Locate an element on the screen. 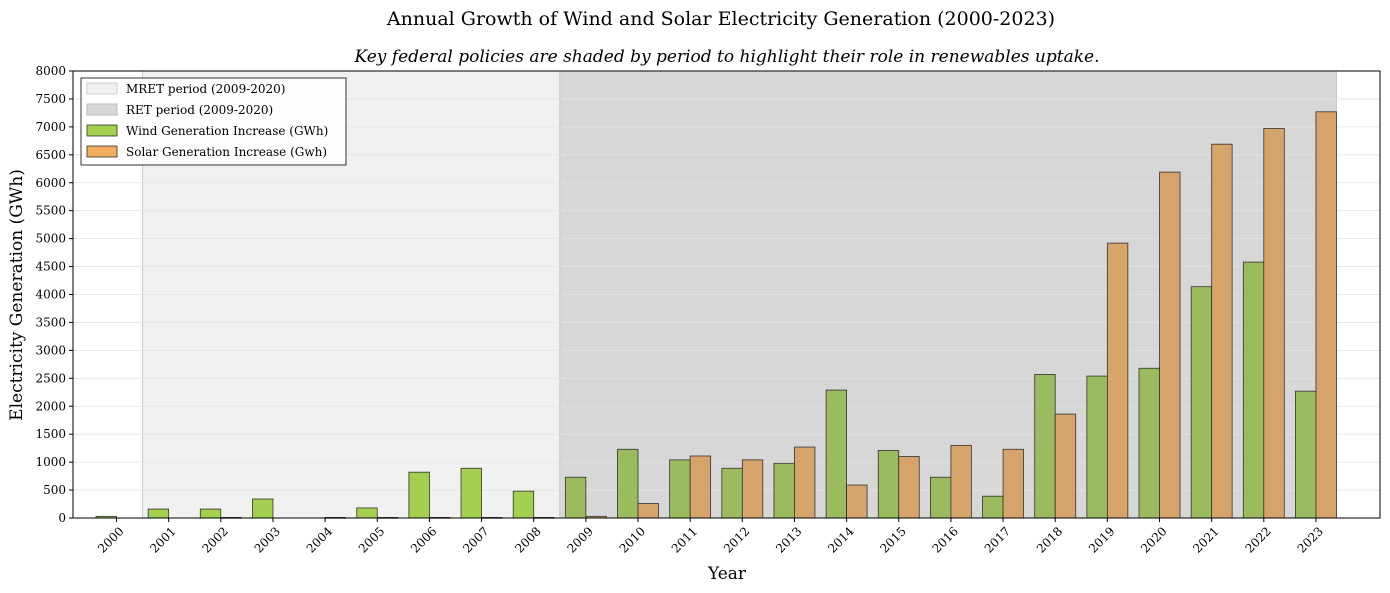 The height and width of the screenshot is (593, 1390). solar-bar-2016 is located at coordinates (961, 481).